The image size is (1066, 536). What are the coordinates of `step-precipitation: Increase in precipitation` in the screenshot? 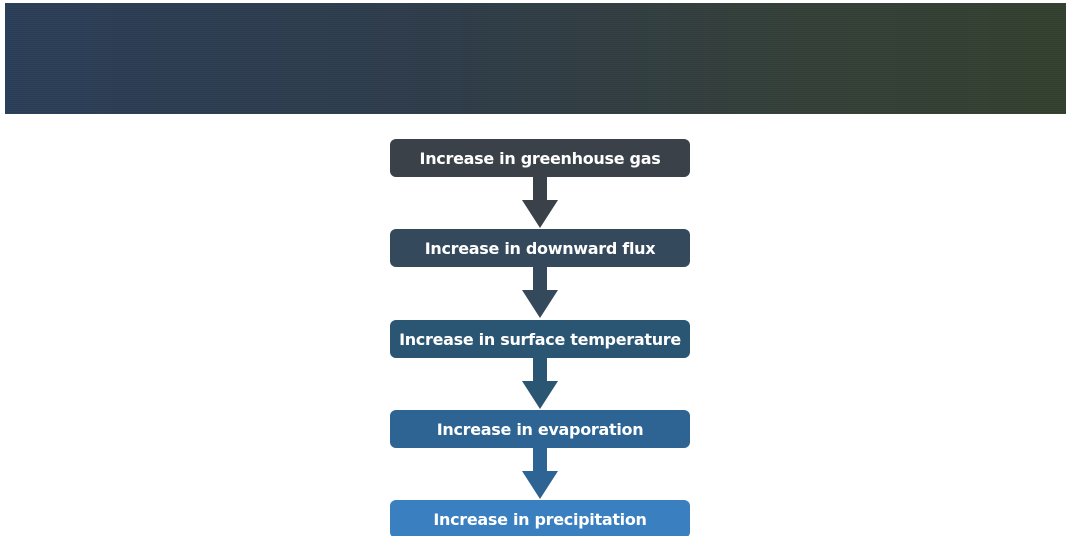 It's located at (540, 518).